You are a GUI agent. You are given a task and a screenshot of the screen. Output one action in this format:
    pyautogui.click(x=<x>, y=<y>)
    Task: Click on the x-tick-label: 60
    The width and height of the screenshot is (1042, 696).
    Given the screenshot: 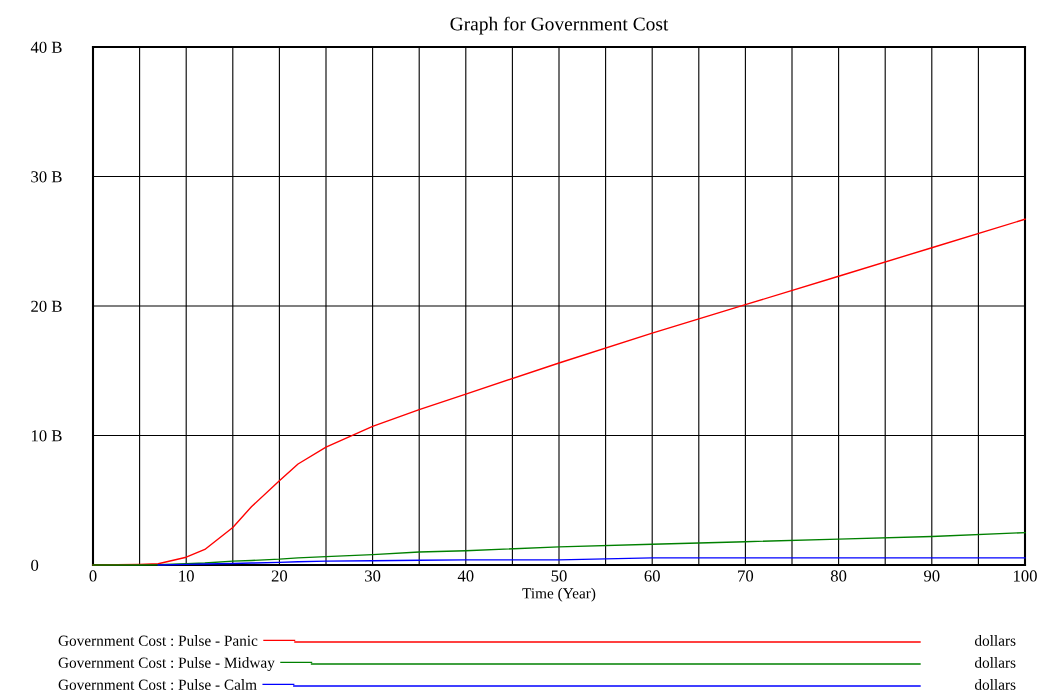 What is the action you would take?
    pyautogui.click(x=652, y=576)
    